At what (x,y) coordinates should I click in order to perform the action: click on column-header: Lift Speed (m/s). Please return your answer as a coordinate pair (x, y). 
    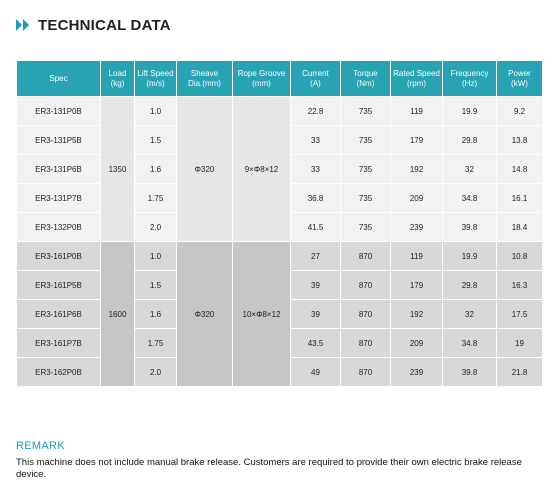
    Looking at the image, I should click on (155, 78).